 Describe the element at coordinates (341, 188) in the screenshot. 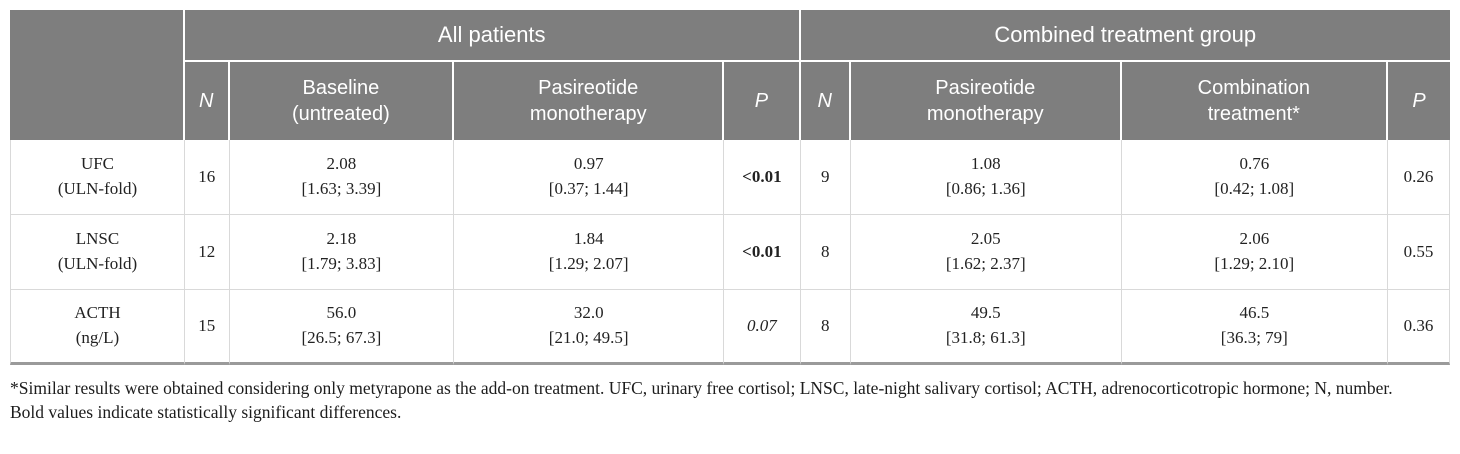

I see `value-iqr: [1.63; 3.39]` at that location.